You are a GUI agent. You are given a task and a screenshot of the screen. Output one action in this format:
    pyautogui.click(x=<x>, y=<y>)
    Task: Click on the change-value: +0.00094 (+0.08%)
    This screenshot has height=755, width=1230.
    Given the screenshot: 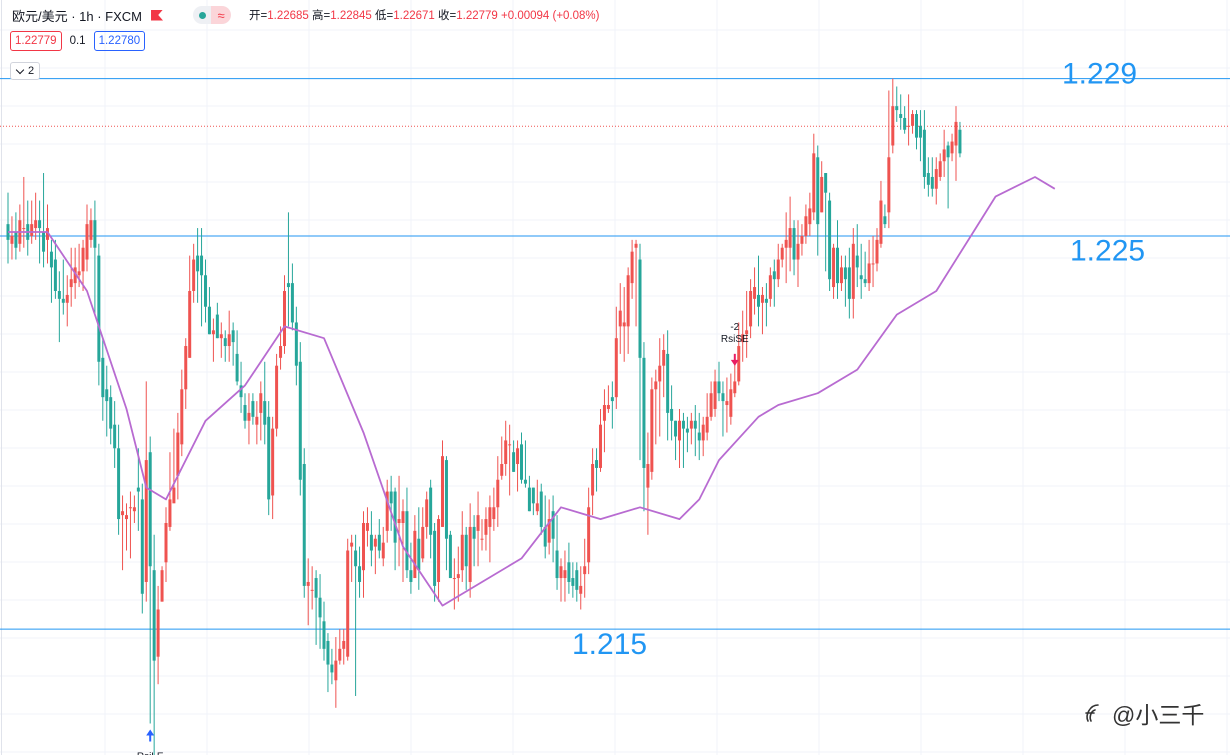 What is the action you would take?
    pyautogui.click(x=550, y=16)
    